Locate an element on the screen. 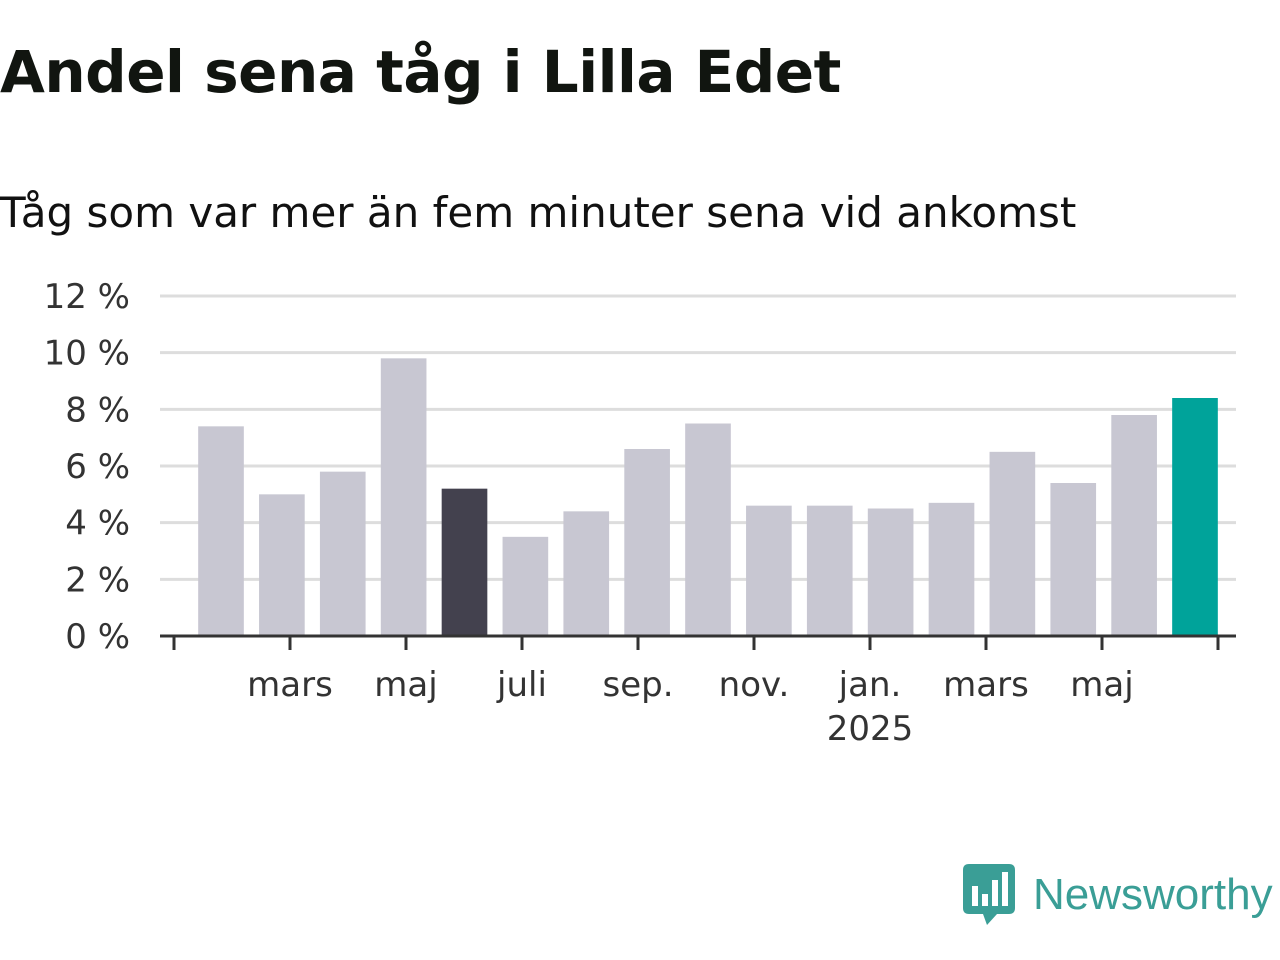 This screenshot has width=1280, height=960. newsworthy-logo: Newsworthy is located at coordinates (1118, 895).